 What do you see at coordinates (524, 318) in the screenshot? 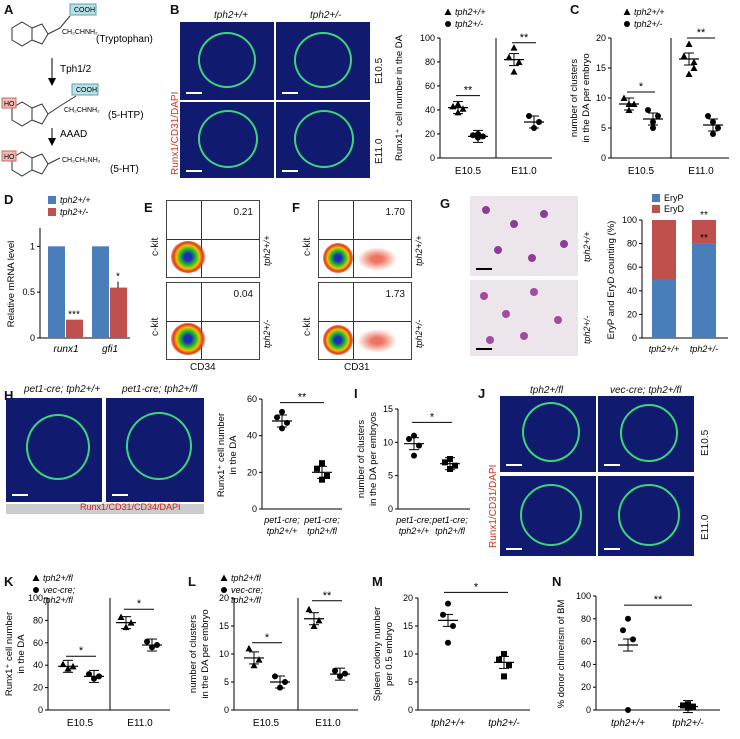
I see `cytospin-g-het` at bounding box center [524, 318].